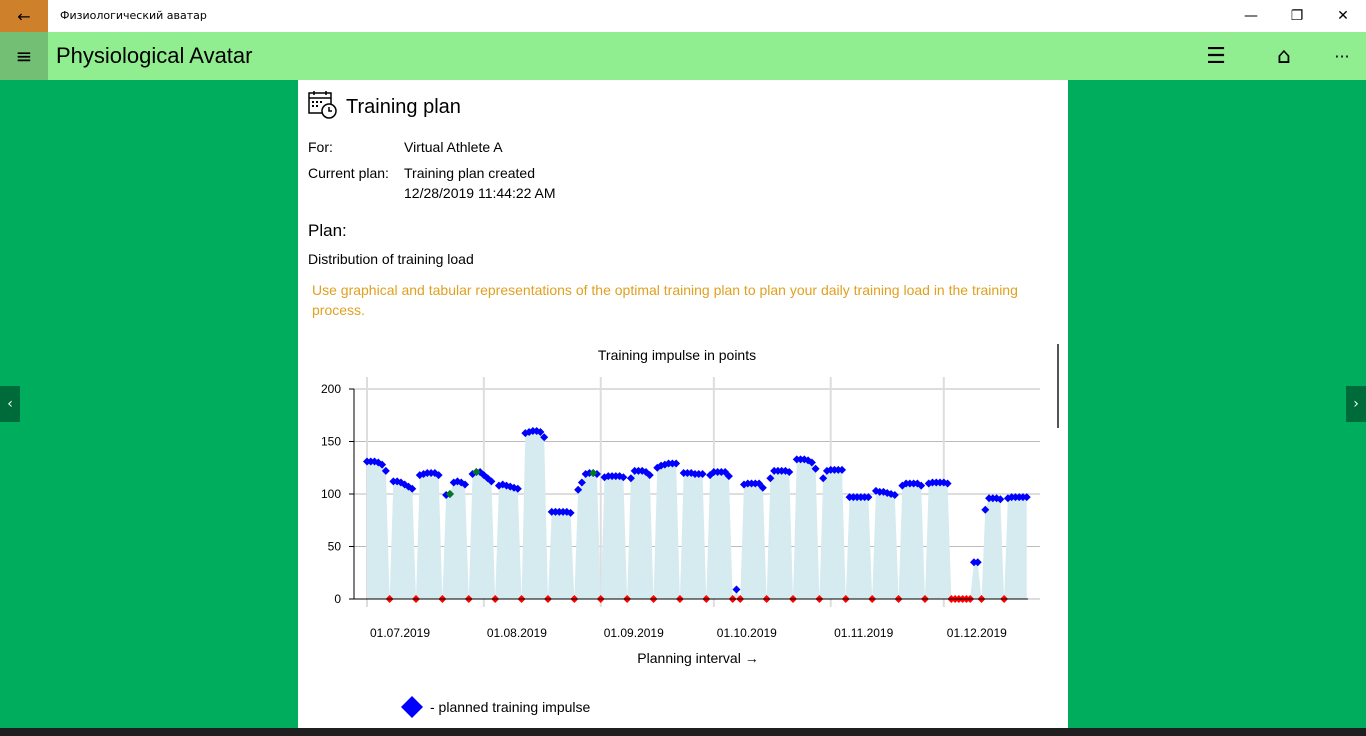 This screenshot has width=1366, height=736. I want to click on impulse-area, so click(697, 515).